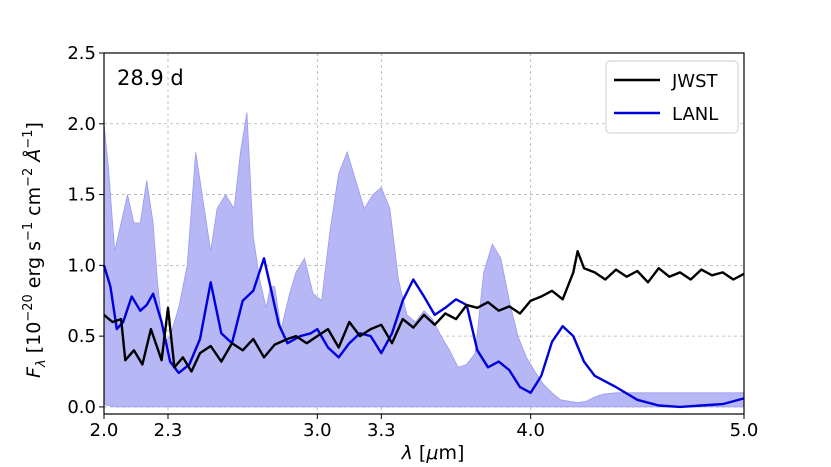  What do you see at coordinates (419, 453) in the screenshot?
I see `x-axis-label-unit-open: [` at bounding box center [419, 453].